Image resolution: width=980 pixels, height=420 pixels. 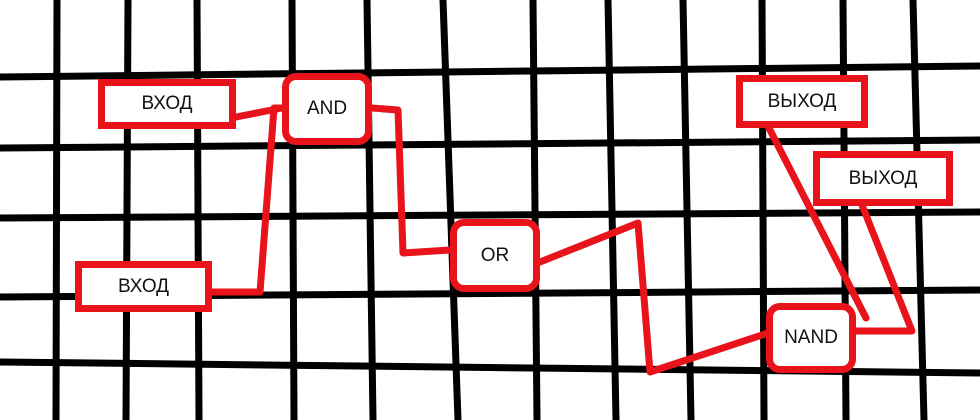 I want to click on nand-gate: NAND, so click(x=811, y=338).